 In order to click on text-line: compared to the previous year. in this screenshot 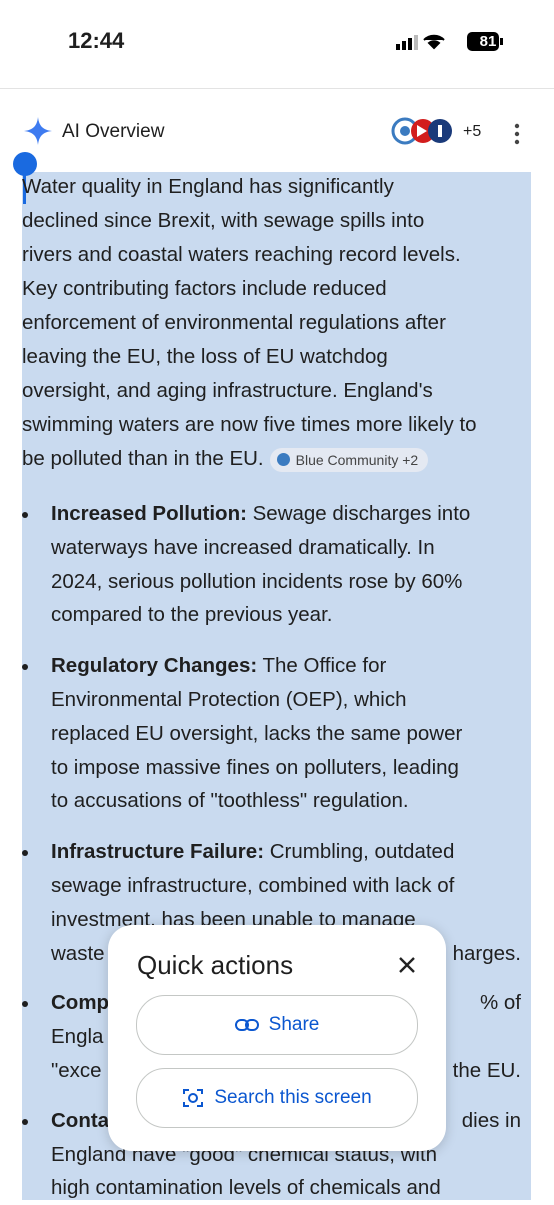, I will do `click(286, 615)`.